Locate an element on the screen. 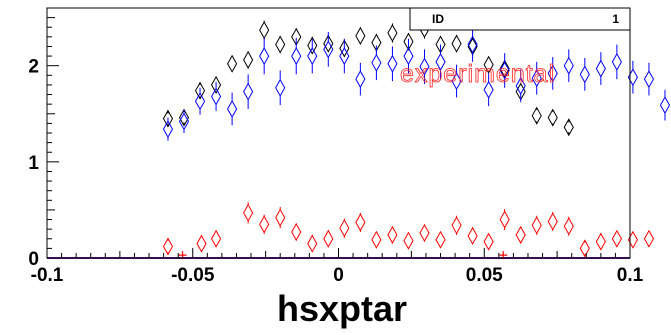 The width and height of the screenshot is (671, 335). stats-box-label: ID is located at coordinates (438, 19).